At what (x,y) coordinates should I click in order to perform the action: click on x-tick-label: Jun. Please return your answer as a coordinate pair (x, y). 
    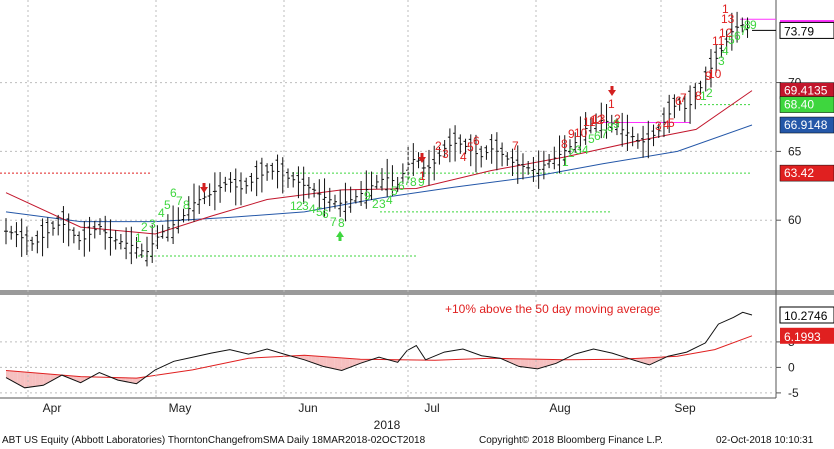
    Looking at the image, I should click on (307, 408).